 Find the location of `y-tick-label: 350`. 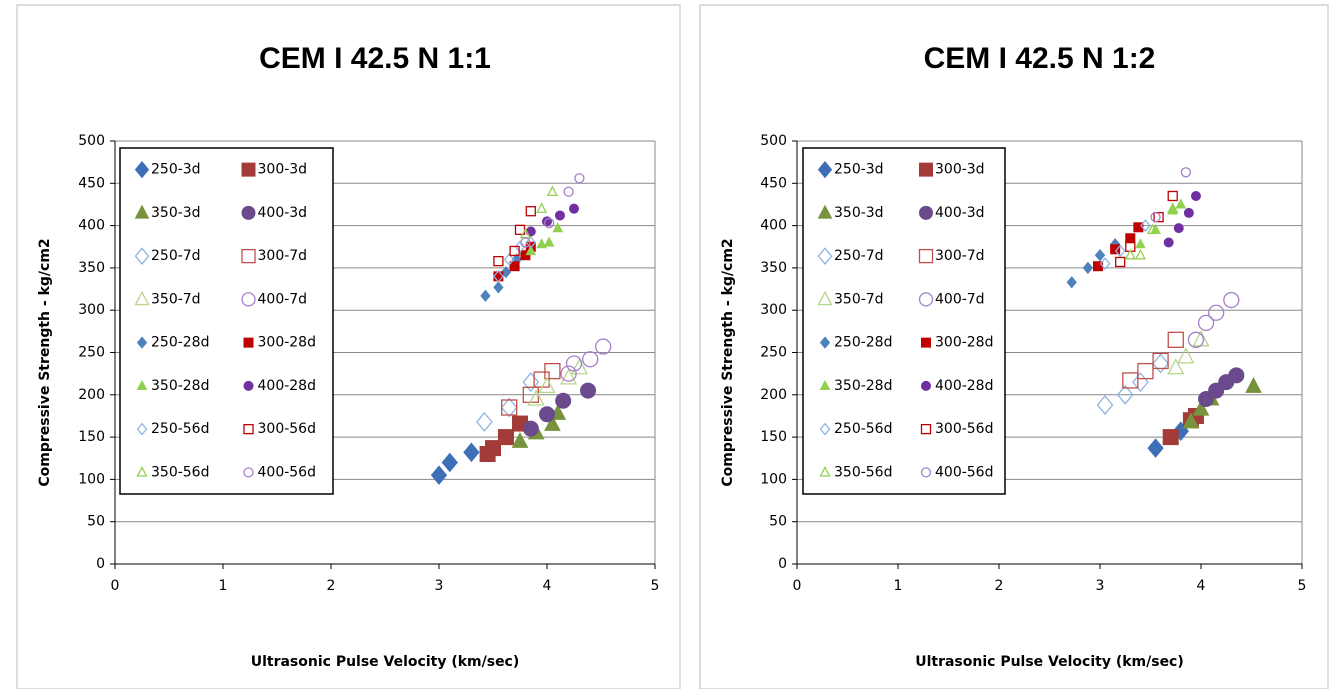

y-tick-label: 350 is located at coordinates (773, 268).